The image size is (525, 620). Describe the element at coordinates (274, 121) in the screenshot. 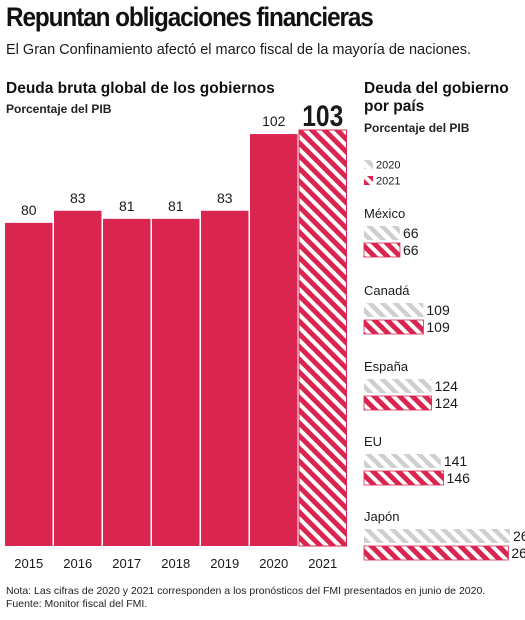

I see `value-label-2020: 102` at that location.